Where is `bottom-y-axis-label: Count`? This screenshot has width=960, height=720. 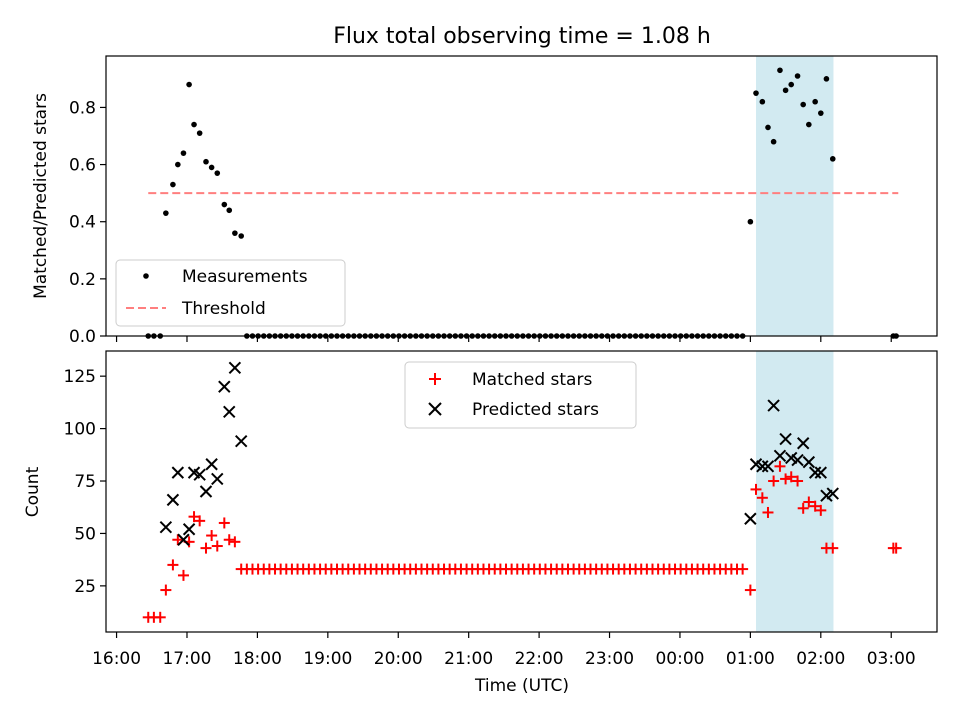
bottom-y-axis-label: Count is located at coordinates (33, 491).